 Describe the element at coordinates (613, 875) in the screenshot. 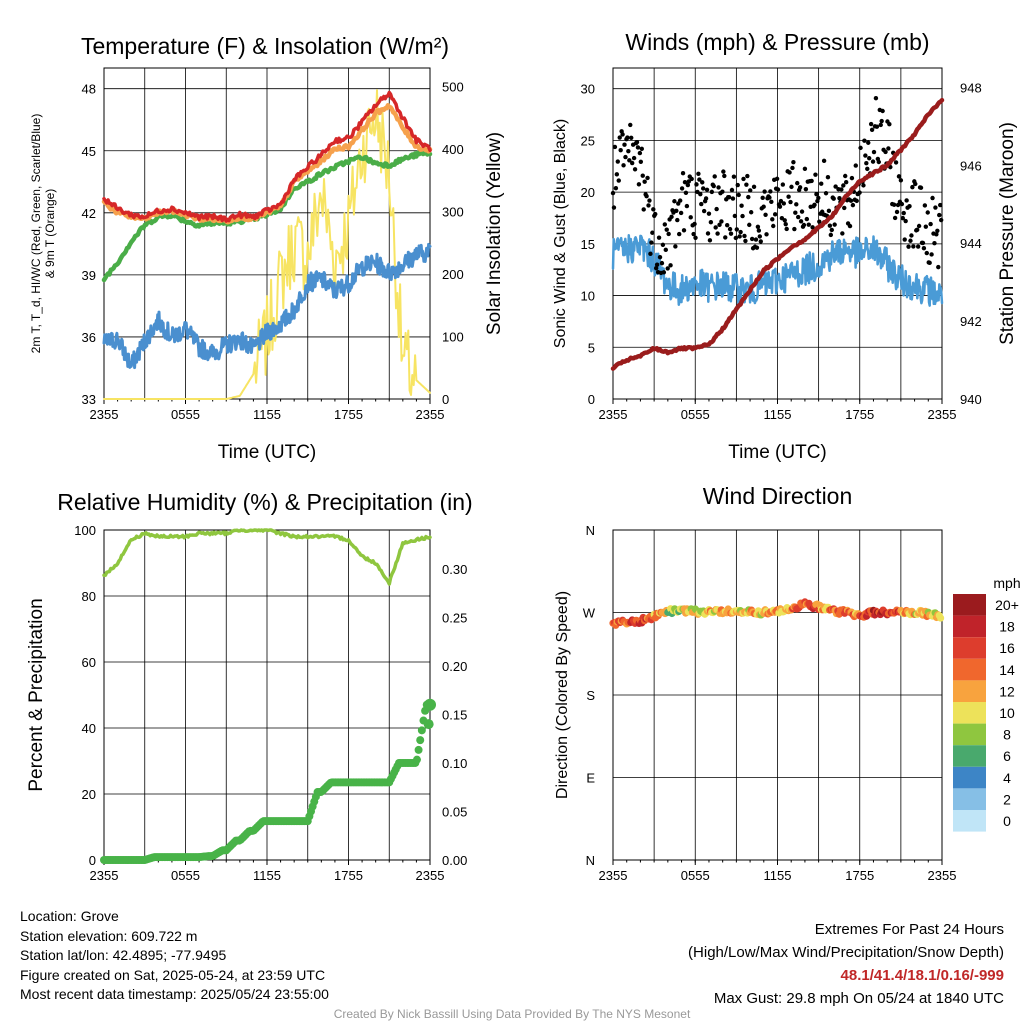

I see `x-tick-label: 2355` at that location.